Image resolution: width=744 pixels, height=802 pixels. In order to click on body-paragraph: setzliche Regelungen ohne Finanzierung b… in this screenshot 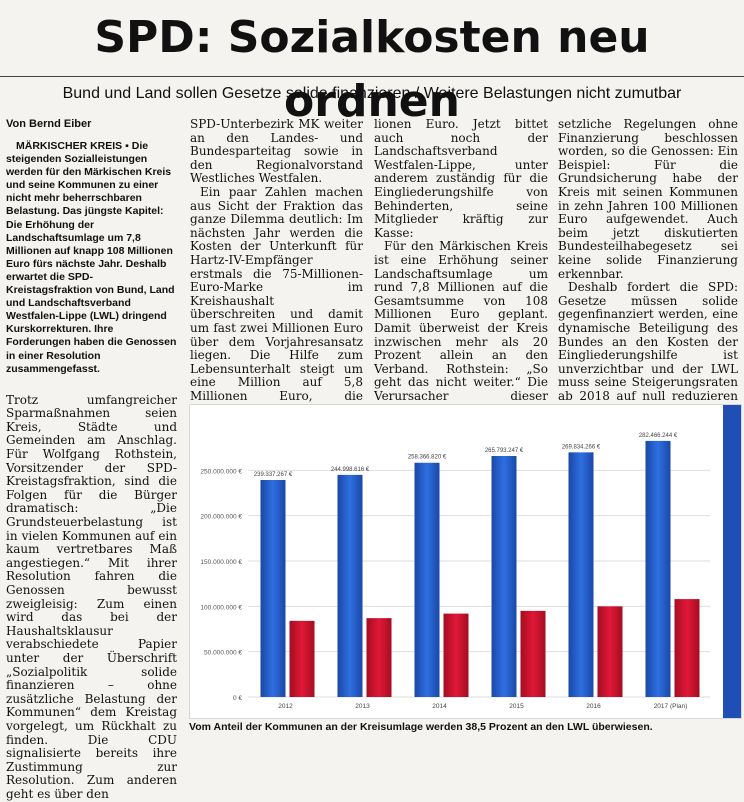, I will do `click(648, 199)`.